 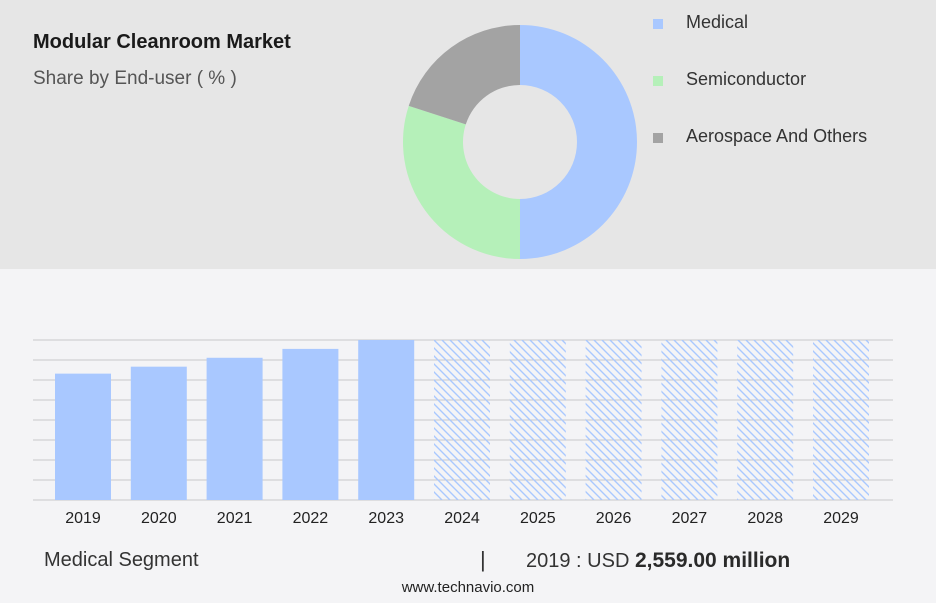 I want to click on legend-label-medical: Medical, so click(x=717, y=22).